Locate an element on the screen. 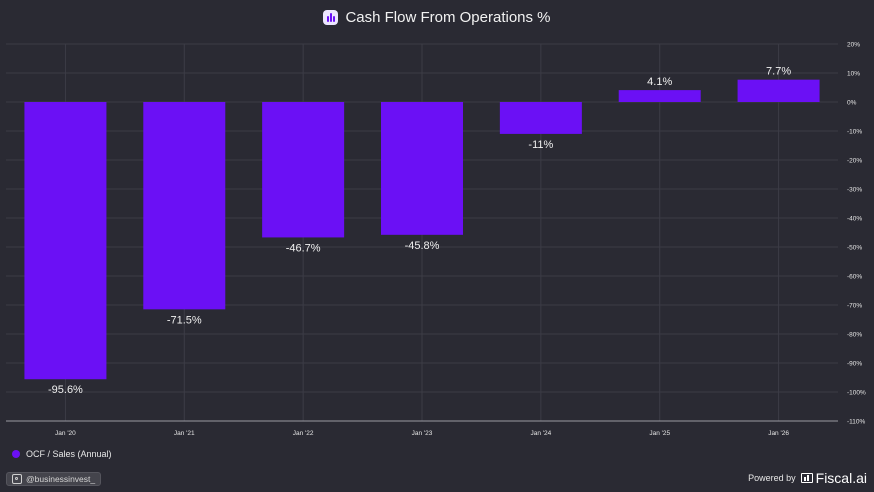 Image resolution: width=874 pixels, height=492 pixels. y-tick-label: 0% is located at coordinates (852, 103).